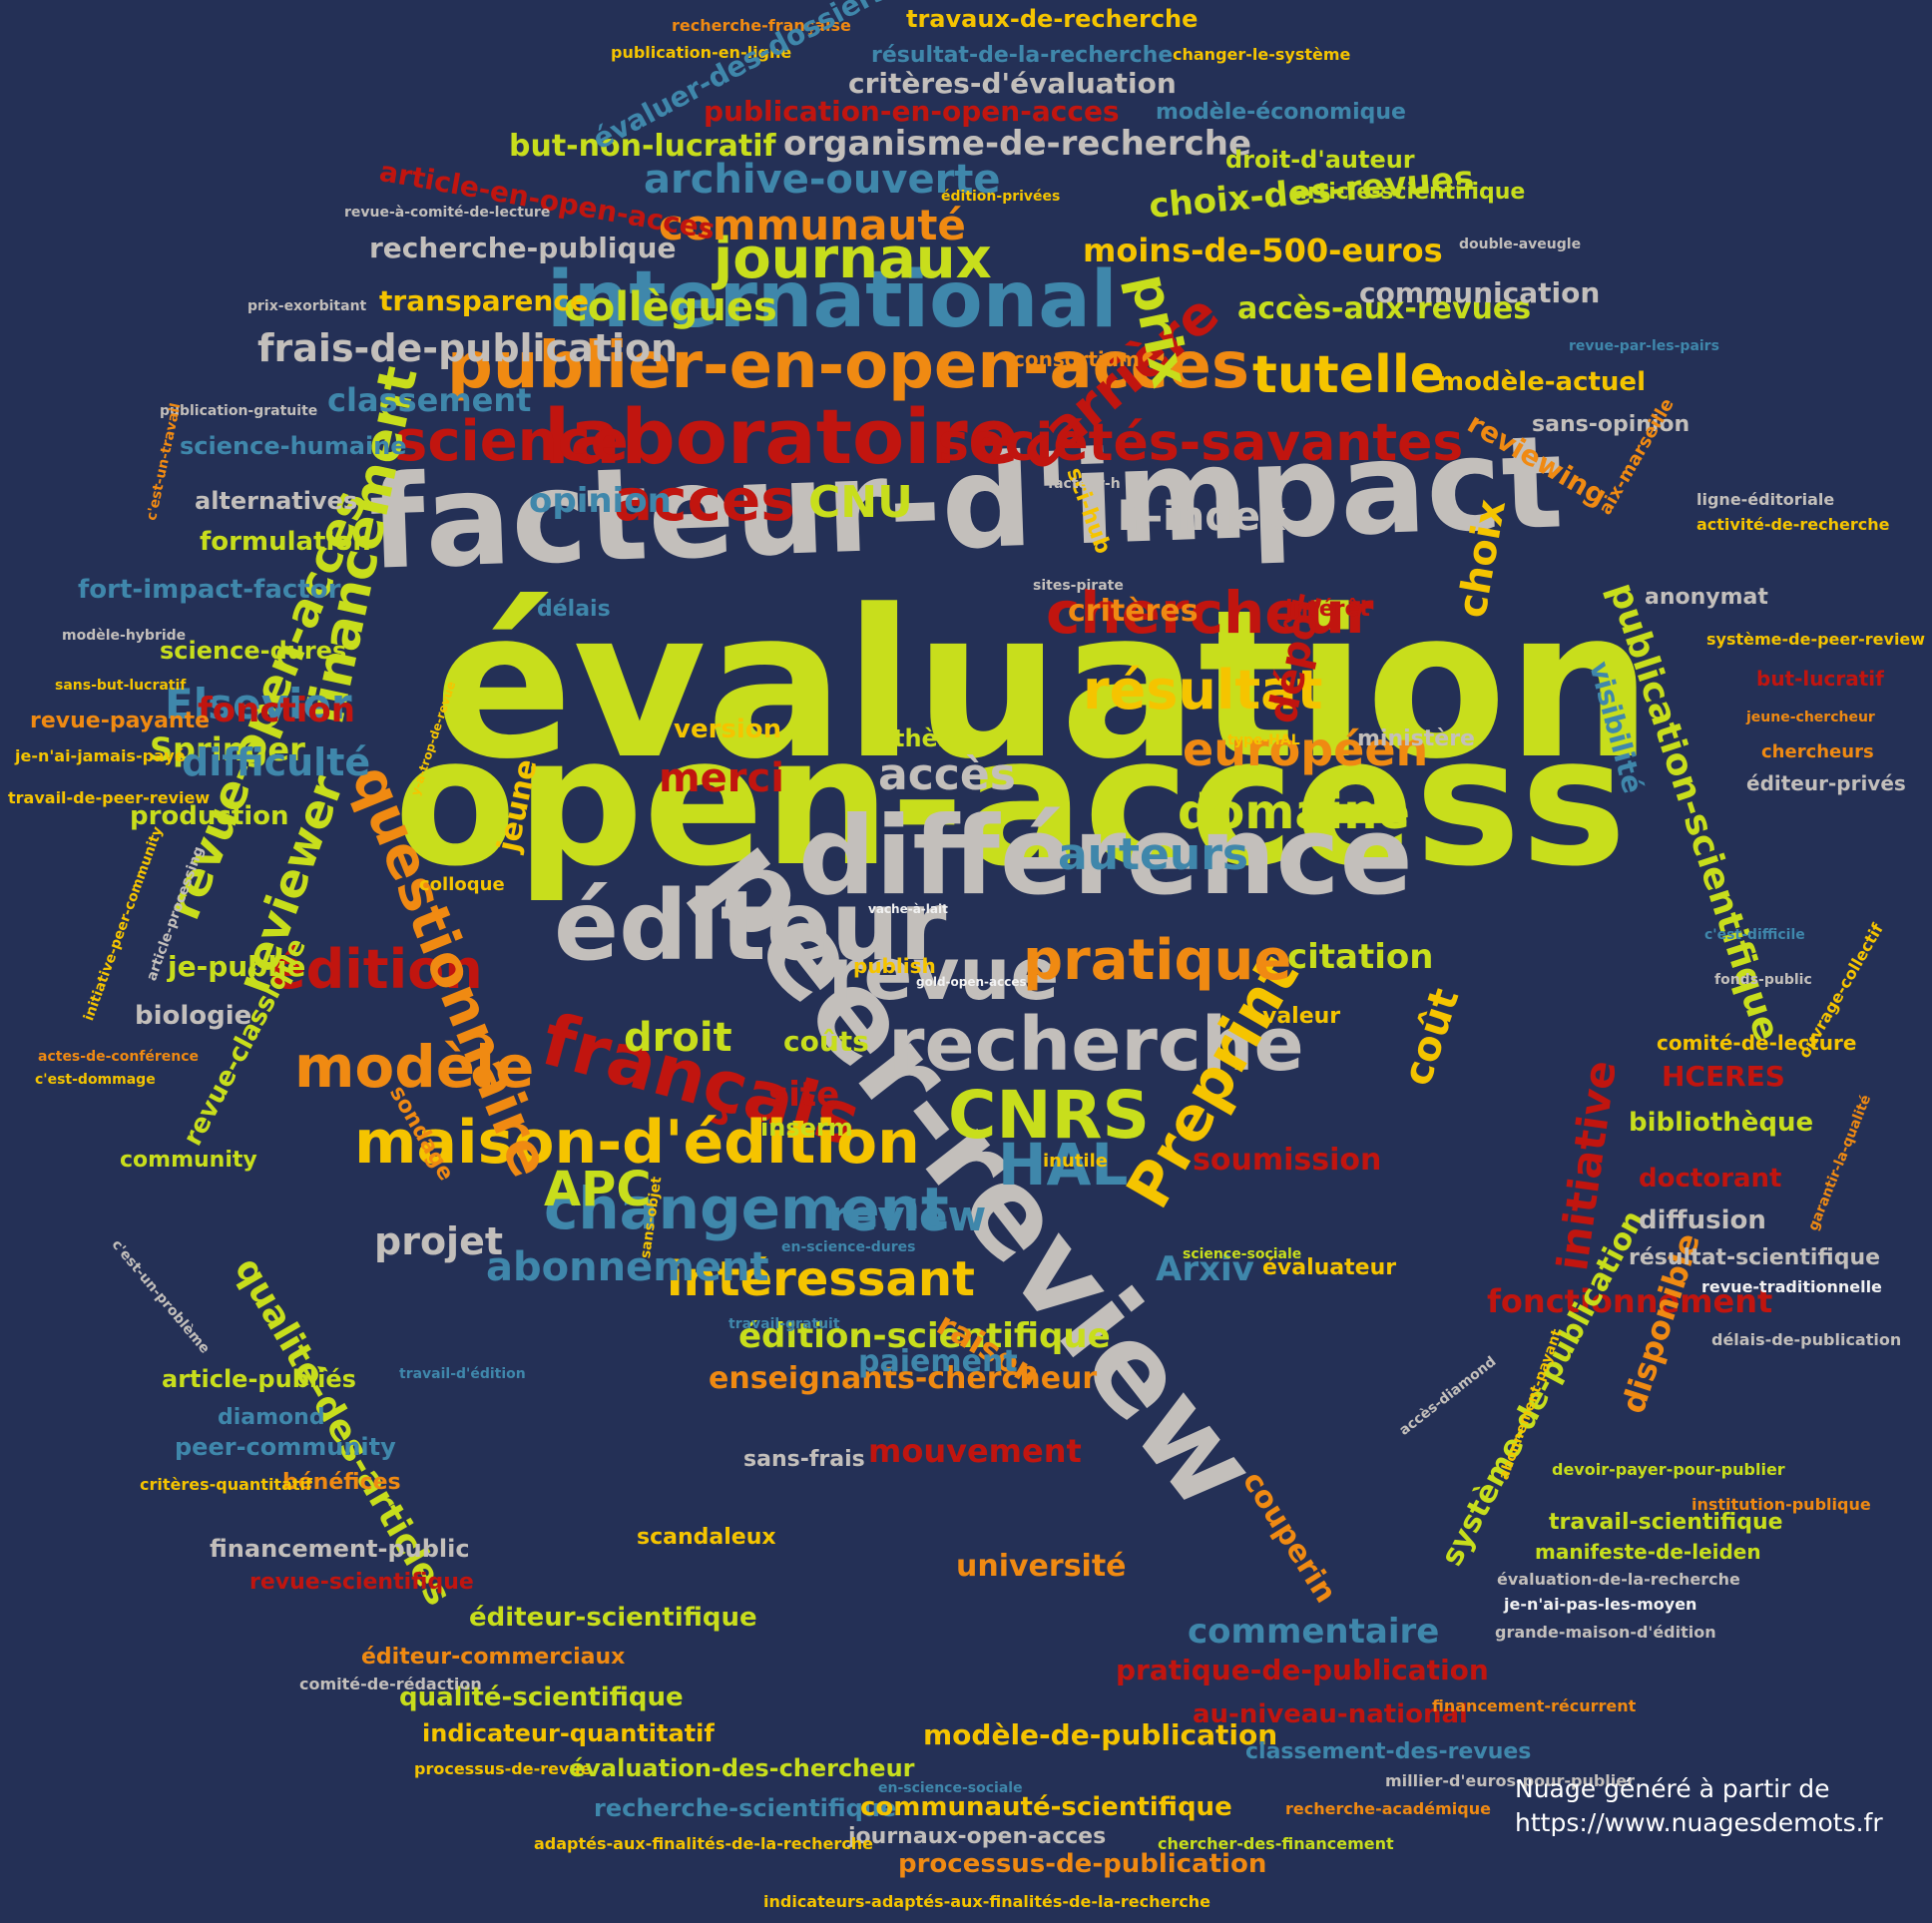 Image resolution: width=1932 pixels, height=1923 pixels. Describe the element at coordinates (1630, 1301) in the screenshot. I see `word: fonctionnement` at that location.